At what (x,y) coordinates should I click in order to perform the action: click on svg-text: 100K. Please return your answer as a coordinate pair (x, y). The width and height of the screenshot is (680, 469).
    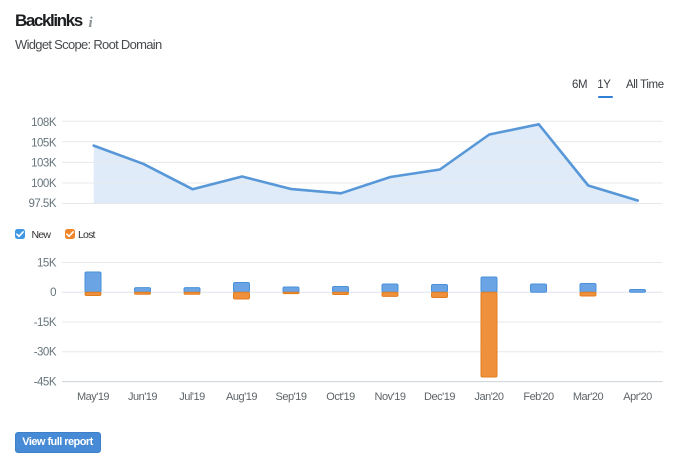
    Looking at the image, I should click on (44, 184).